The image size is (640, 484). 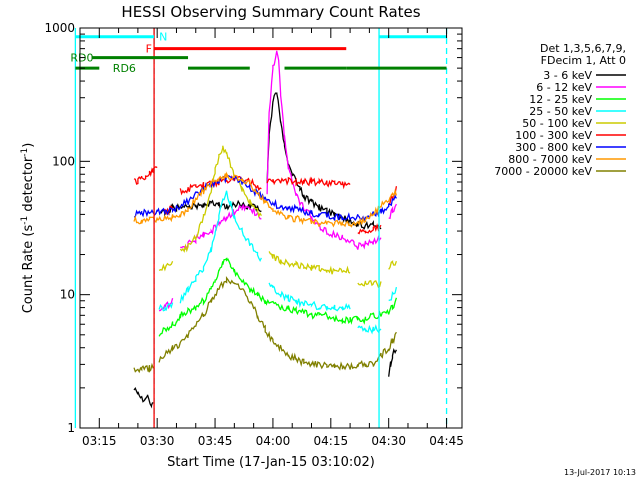 What do you see at coordinates (99, 441) in the screenshot?
I see `x-tick-label: 03:15` at bounding box center [99, 441].